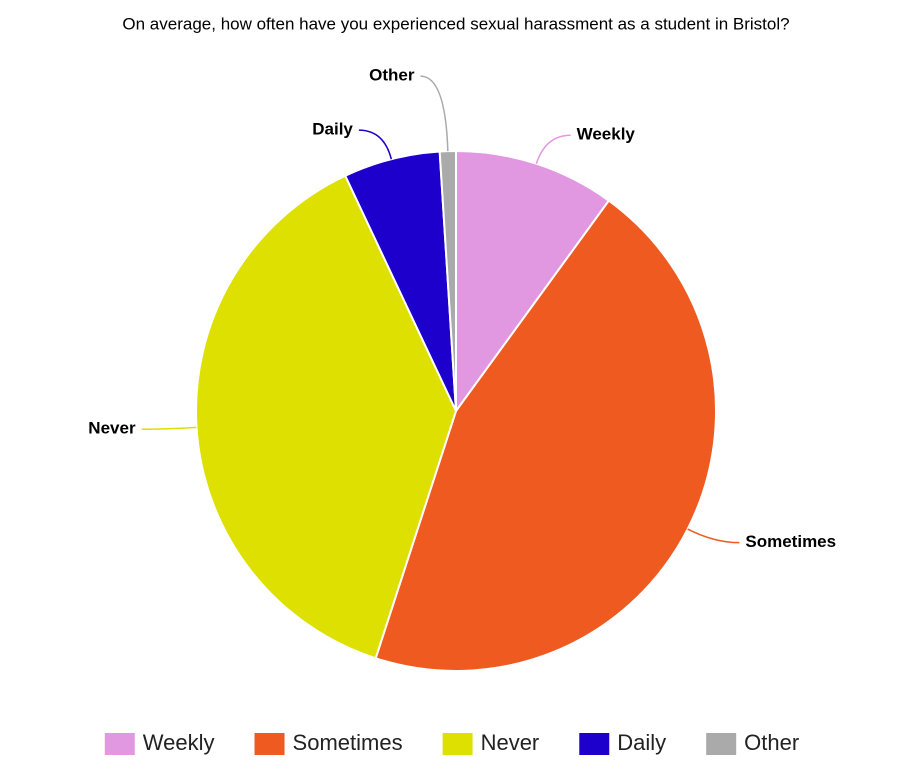 Image resolution: width=904 pixels, height=774 pixels. What do you see at coordinates (606, 134) in the screenshot?
I see `slice-label: Weekly` at bounding box center [606, 134].